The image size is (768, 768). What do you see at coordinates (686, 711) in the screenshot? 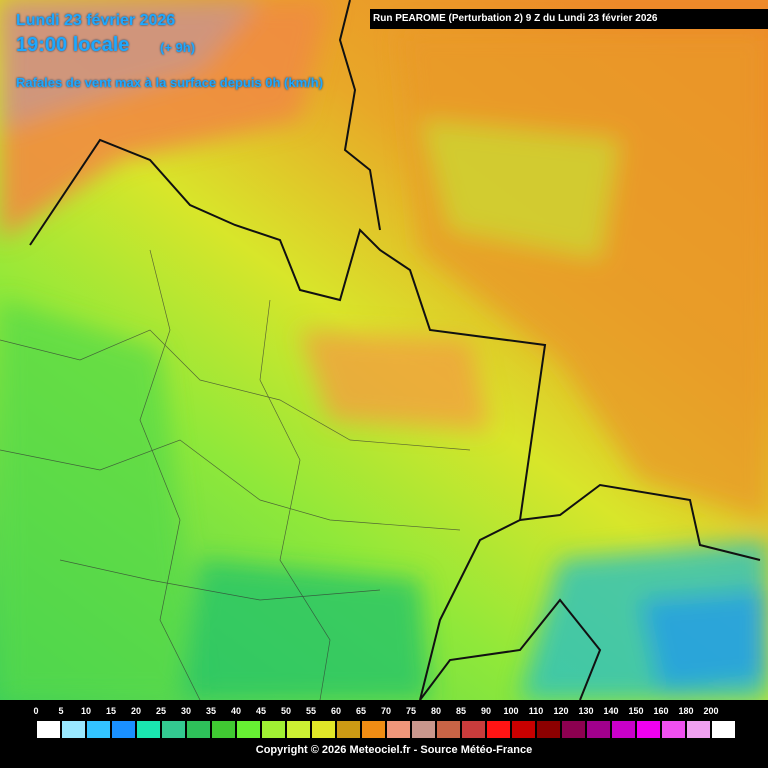
I see `legend-label: 180` at bounding box center [686, 711].